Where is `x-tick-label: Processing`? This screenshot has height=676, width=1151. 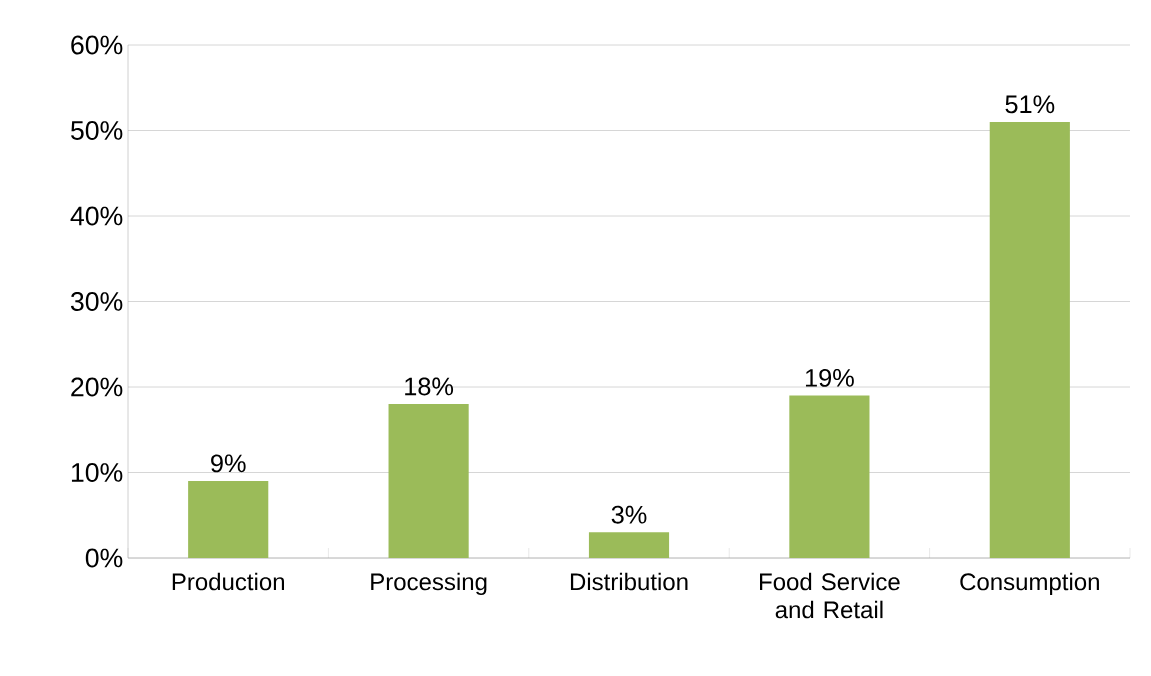 x-tick-label: Processing is located at coordinates (429, 584).